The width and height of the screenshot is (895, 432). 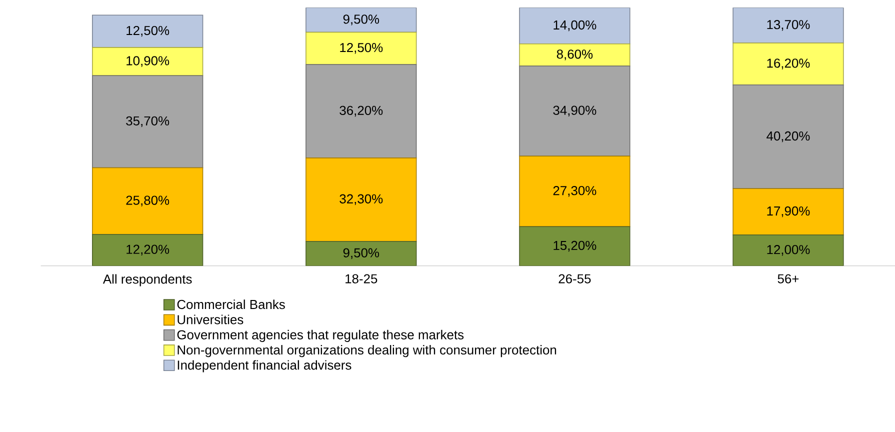 I want to click on data-label: 14,00%, so click(x=575, y=26).